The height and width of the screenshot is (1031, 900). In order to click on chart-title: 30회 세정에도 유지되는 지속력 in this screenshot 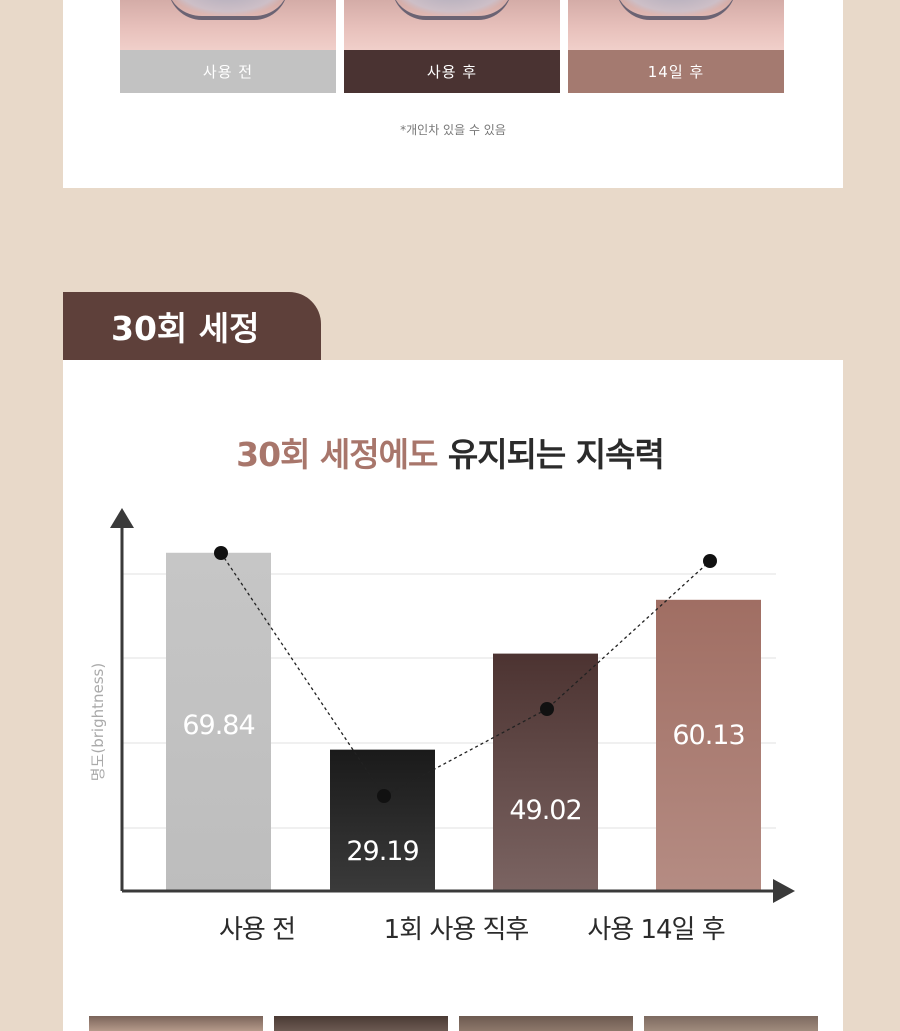, I will do `click(450, 452)`.